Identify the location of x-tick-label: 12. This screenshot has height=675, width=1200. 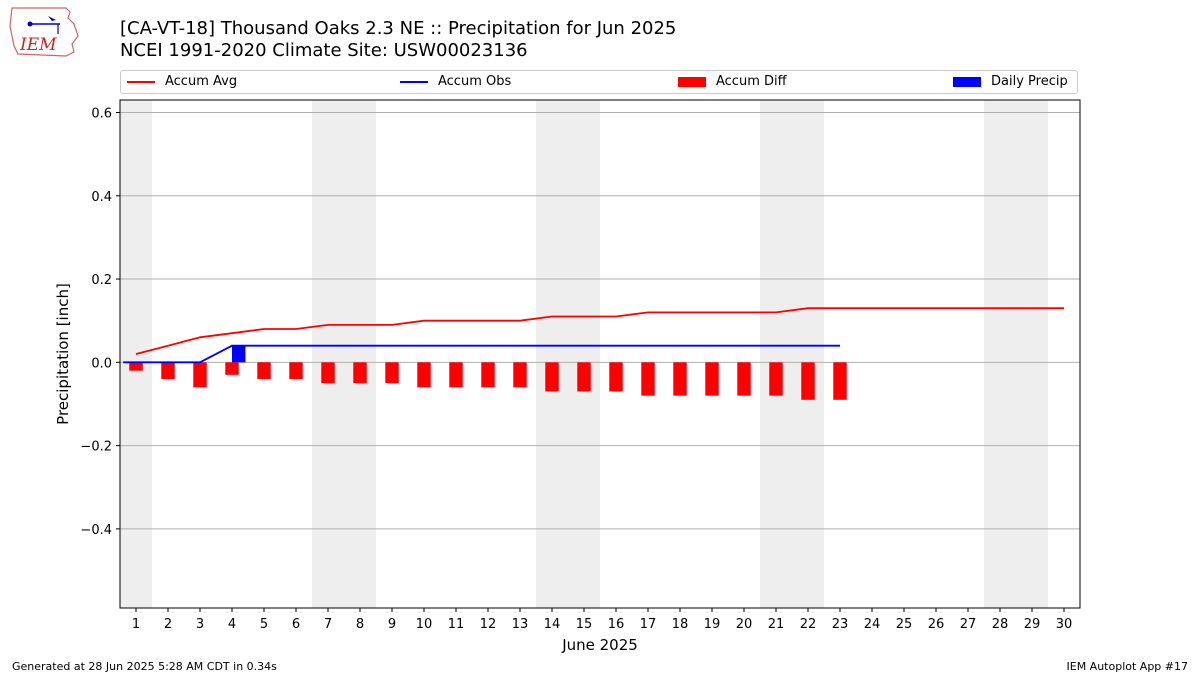
(488, 624).